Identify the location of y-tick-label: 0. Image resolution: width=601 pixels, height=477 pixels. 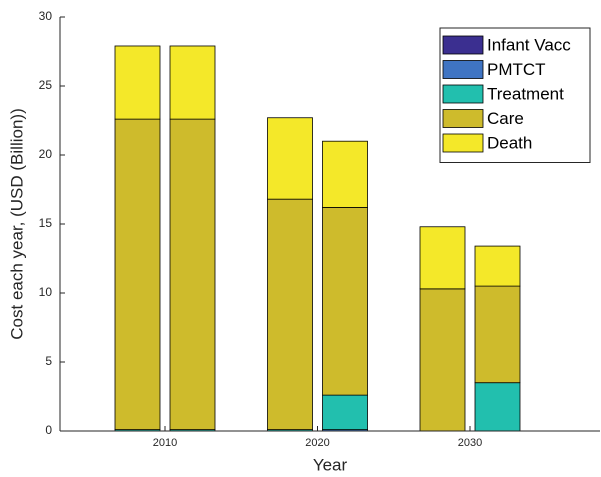
(48, 430).